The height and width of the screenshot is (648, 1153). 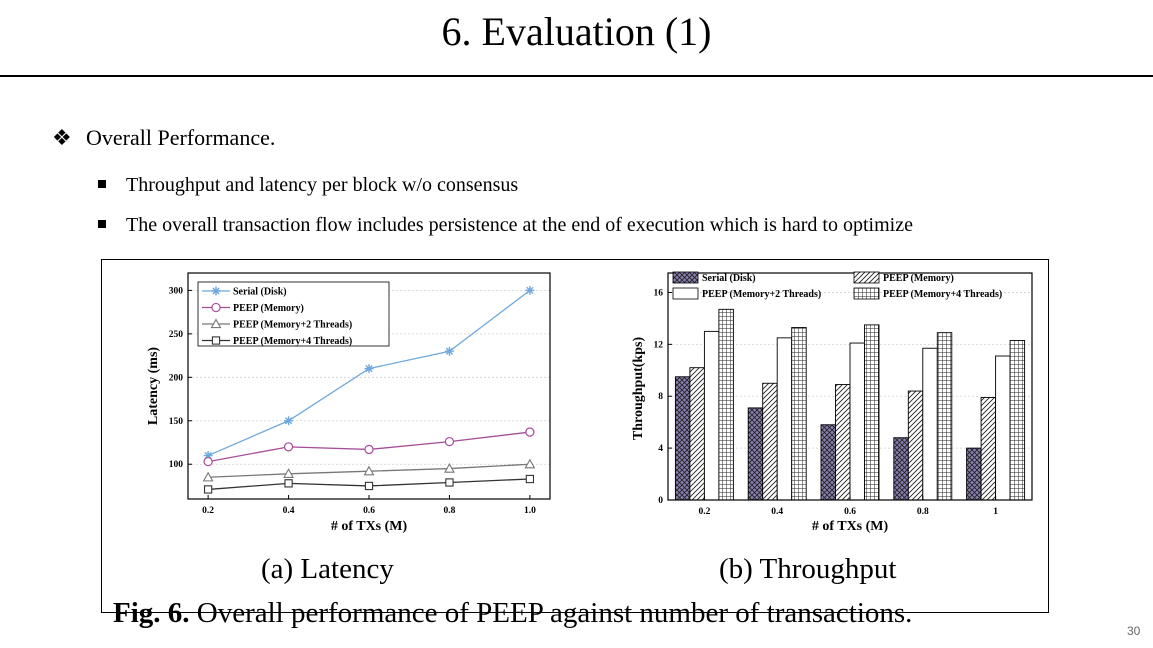 What do you see at coordinates (181, 137) in the screenshot?
I see `heading-text: Overall Performance.` at bounding box center [181, 137].